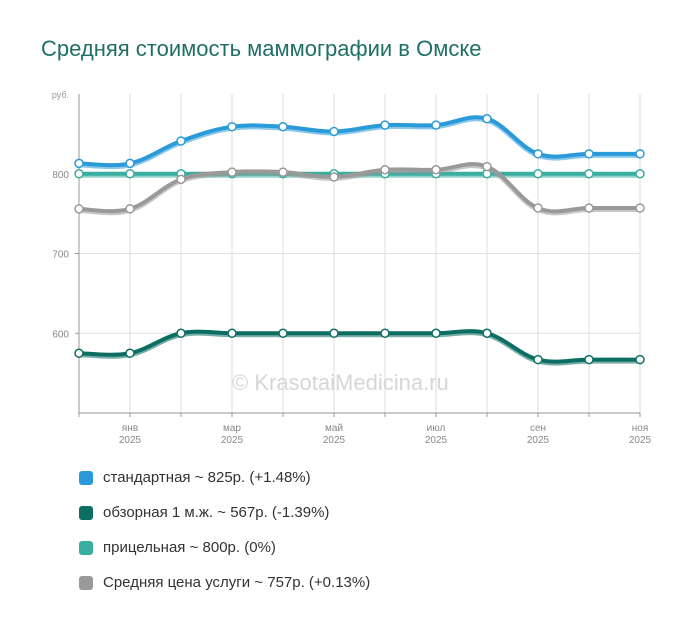 The image size is (700, 625). Describe the element at coordinates (60, 255) in the screenshot. I see `y-tick-label: 700` at that location.